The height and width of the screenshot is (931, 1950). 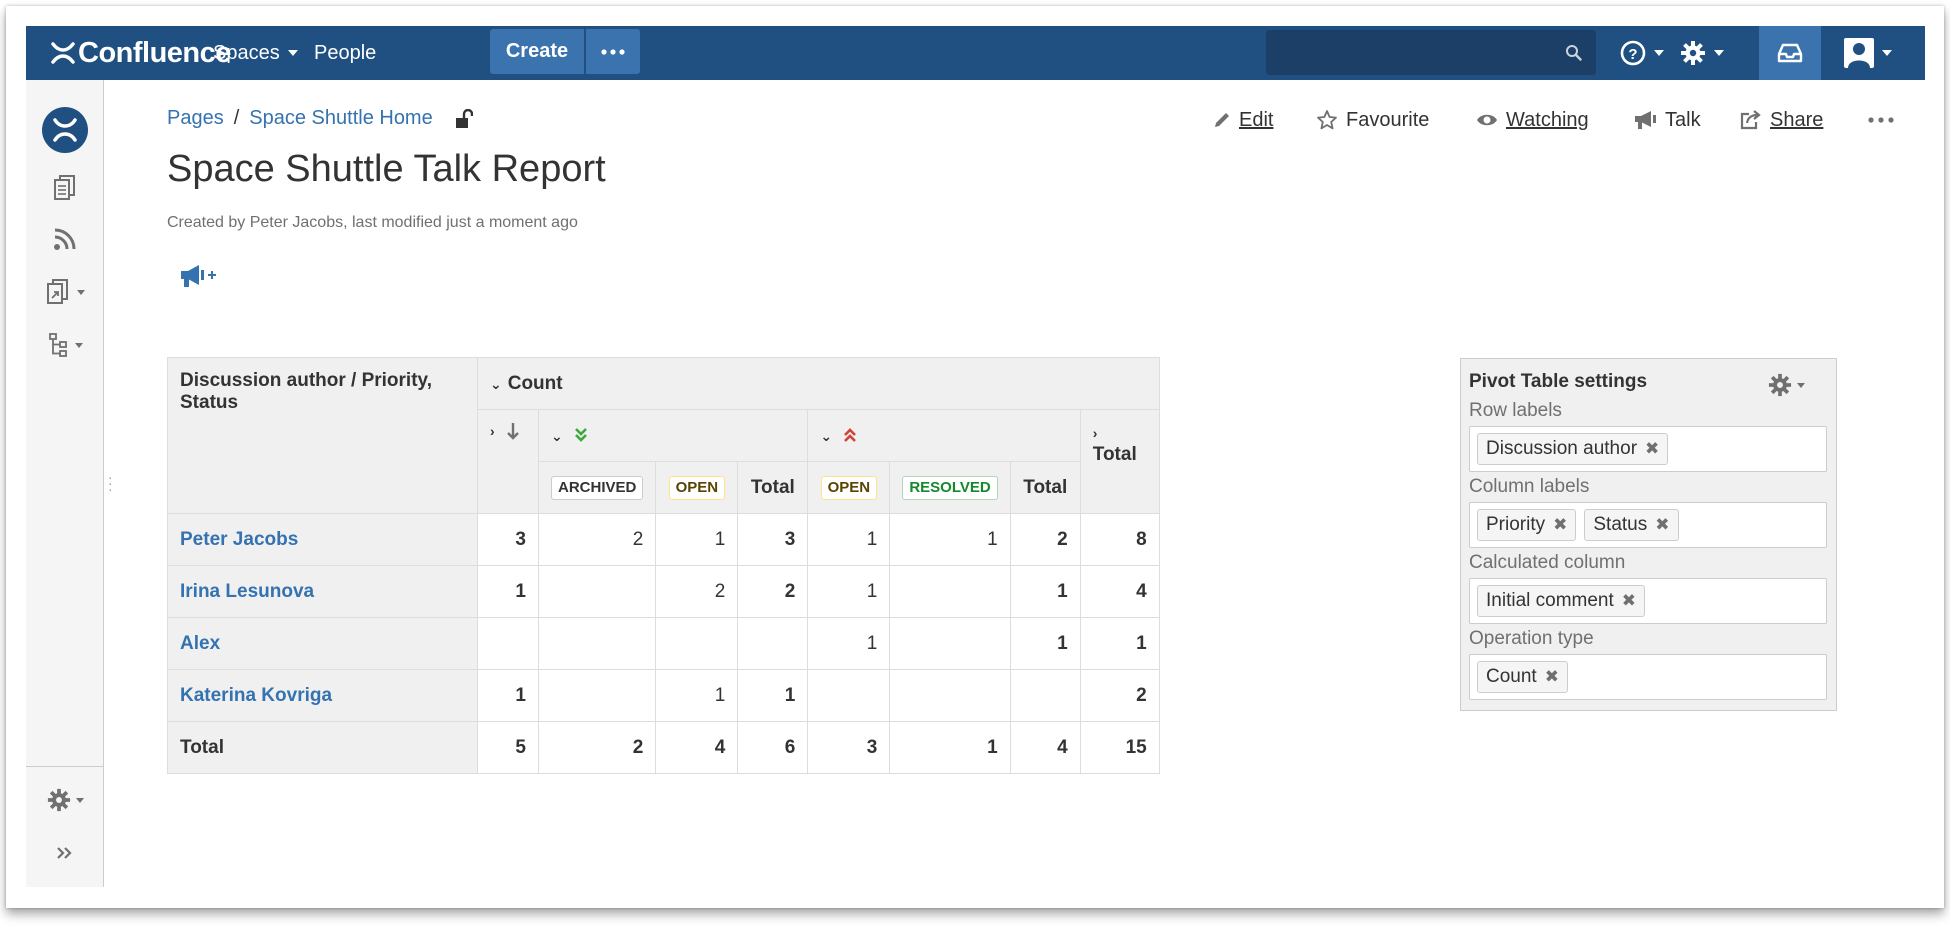 What do you see at coordinates (950, 747) in the screenshot?
I see `cell-high-resolved: 1` at bounding box center [950, 747].